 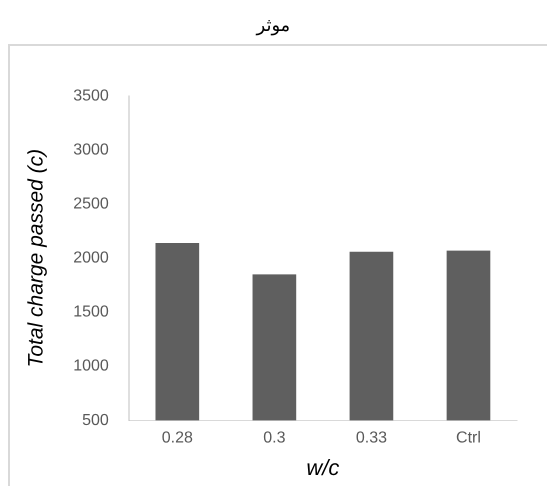 What do you see at coordinates (95, 420) in the screenshot?
I see `y-tick-label: 500` at bounding box center [95, 420].